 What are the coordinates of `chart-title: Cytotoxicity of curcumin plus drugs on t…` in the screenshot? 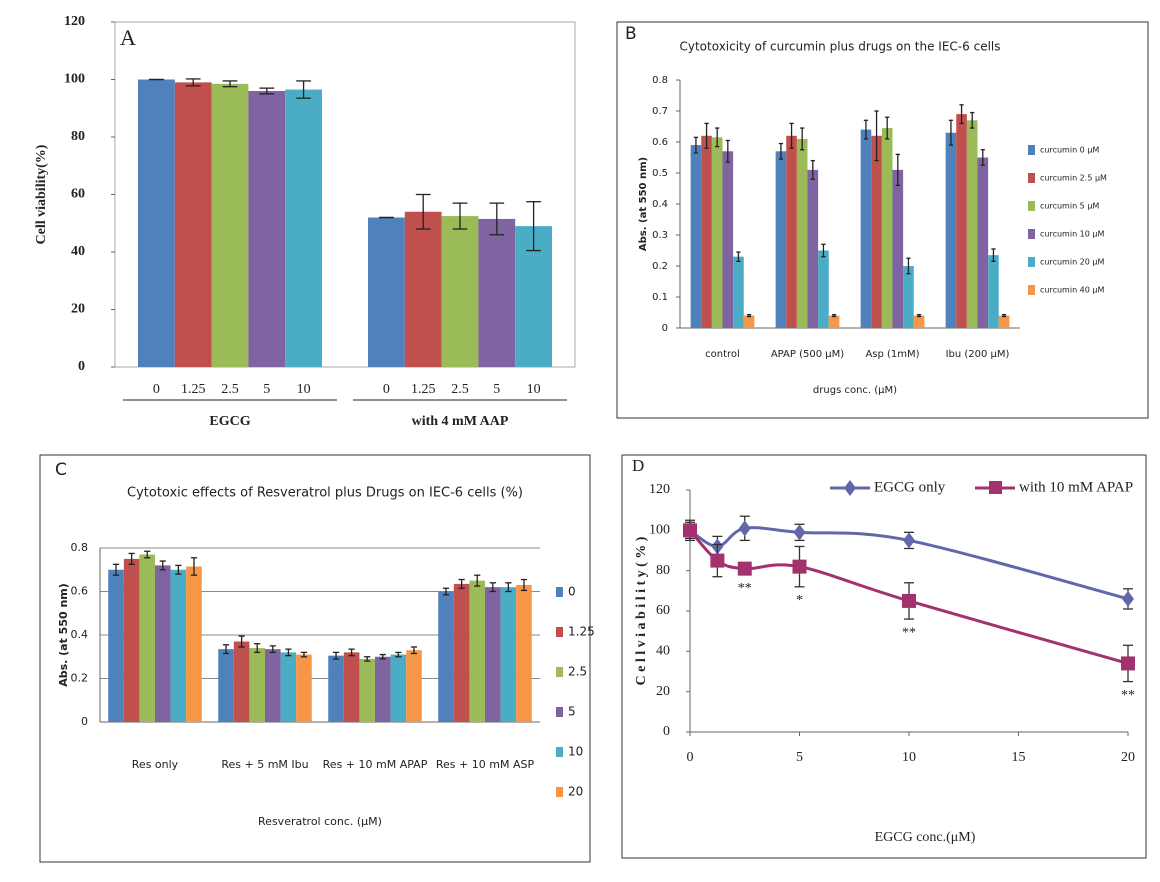 It's located at (839, 47).